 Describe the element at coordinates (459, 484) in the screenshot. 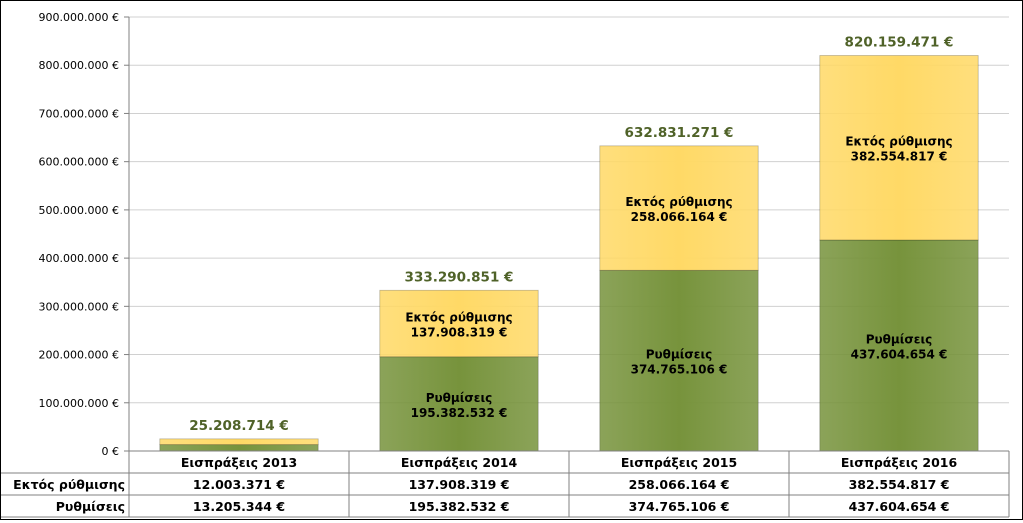

I see `table-cell: 137.908.319 €` at that location.